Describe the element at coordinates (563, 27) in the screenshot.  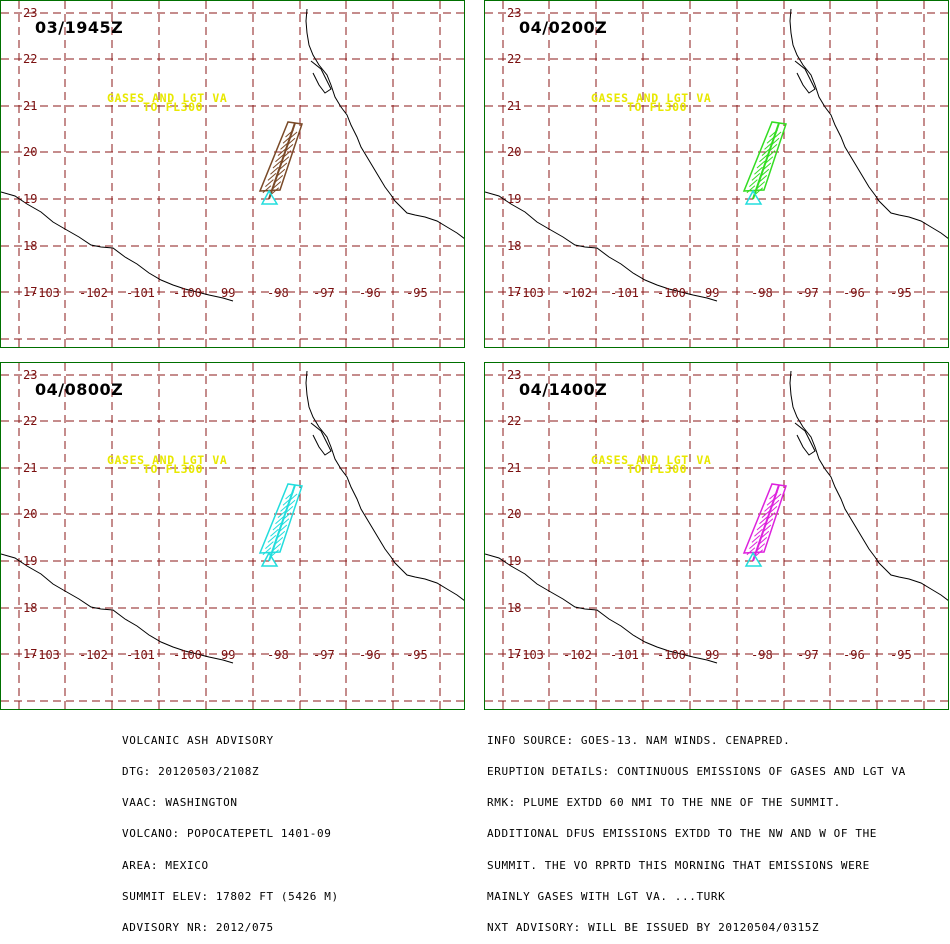
I see `panel-time-label: 04/0200Z` at that location.